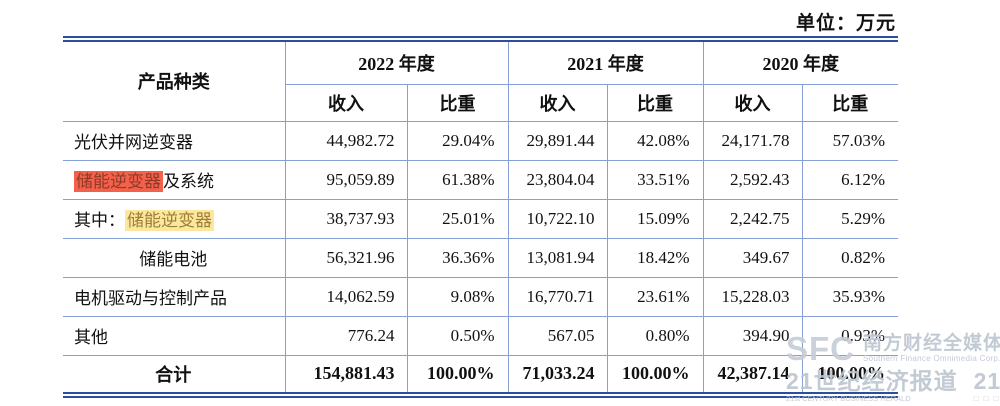  I want to click on row-label: 储能电池, so click(174, 257).